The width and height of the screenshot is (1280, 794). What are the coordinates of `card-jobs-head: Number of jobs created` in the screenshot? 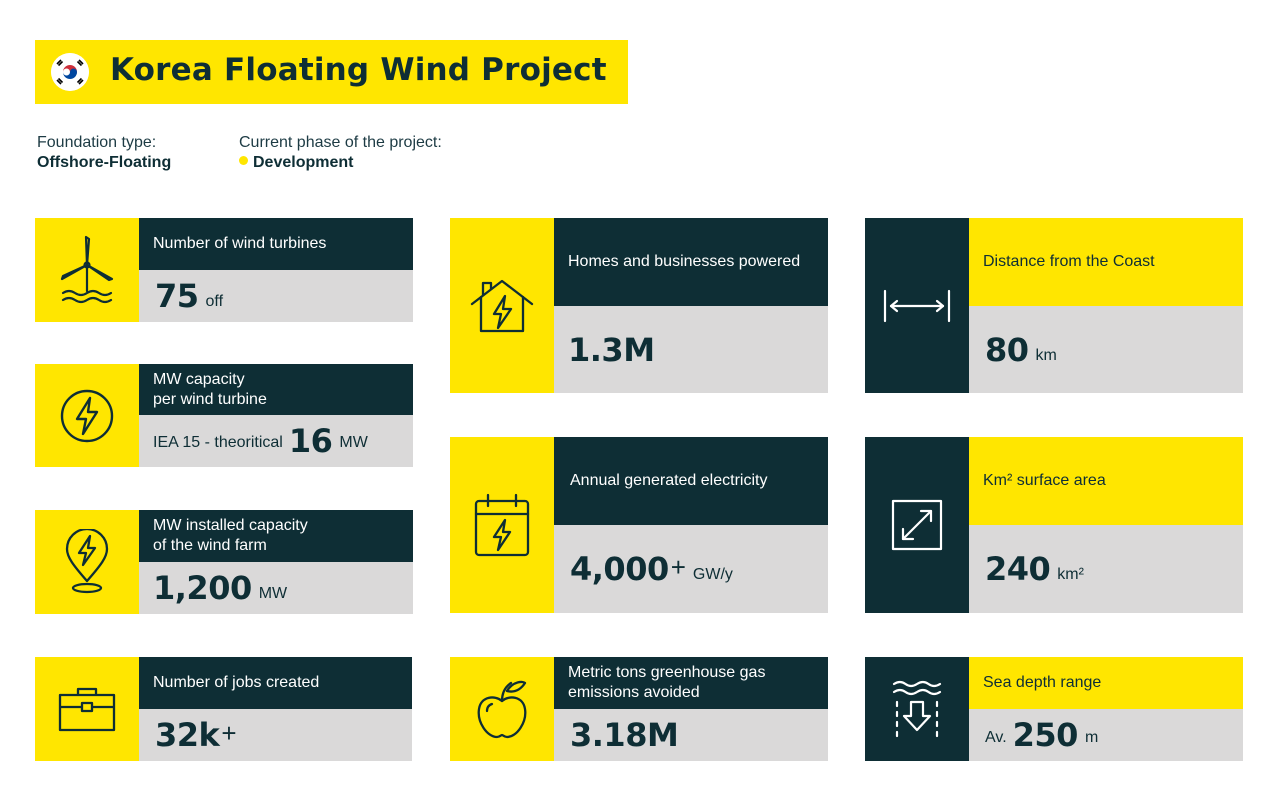 It's located at (275, 683).